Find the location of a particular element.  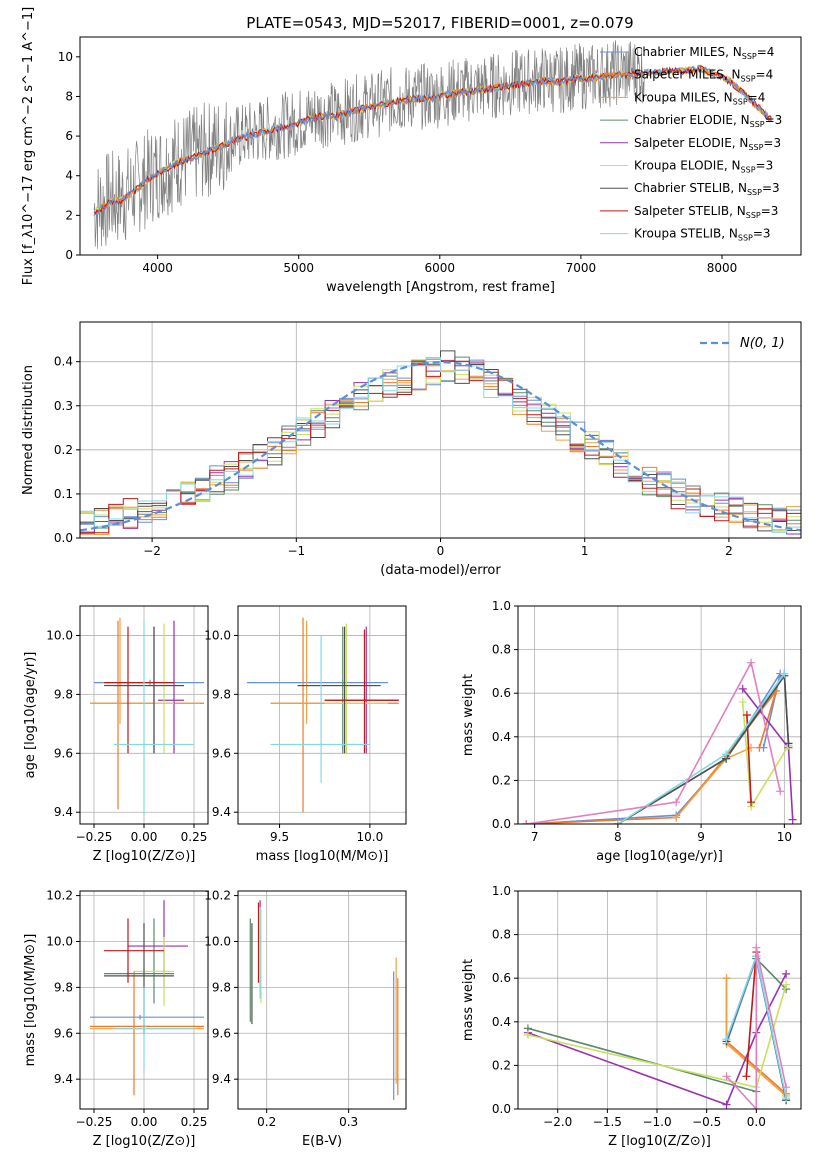

y-axis-label: mass weight is located at coordinates (468, 1000).